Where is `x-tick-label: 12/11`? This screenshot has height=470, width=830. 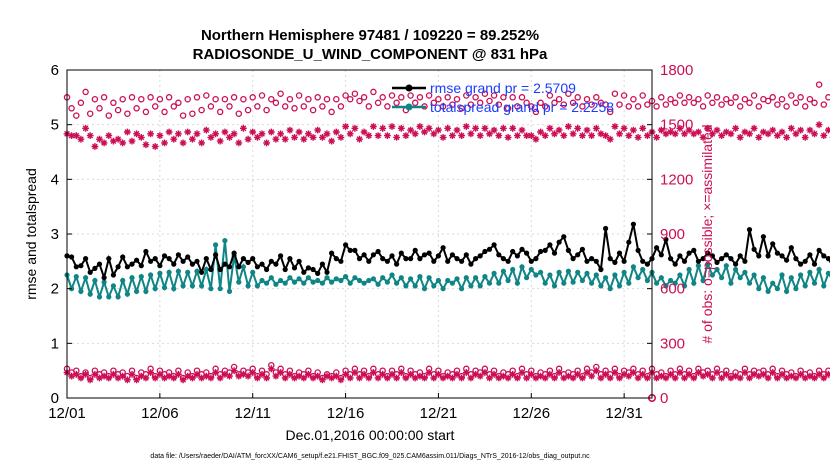 x-tick-label: 12/11 is located at coordinates (252, 413).